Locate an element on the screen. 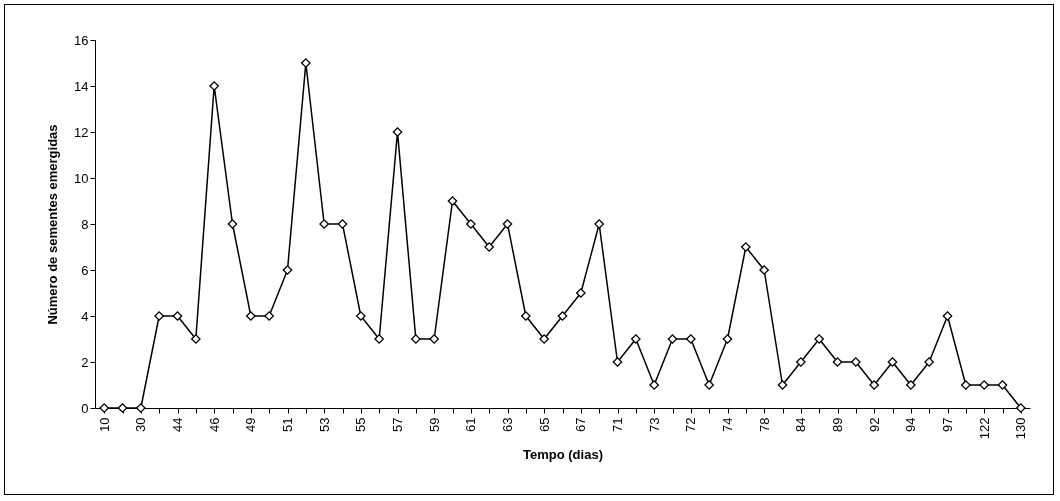 This screenshot has height=501, width=1060. x-tick-label: 63 is located at coordinates (507, 424).